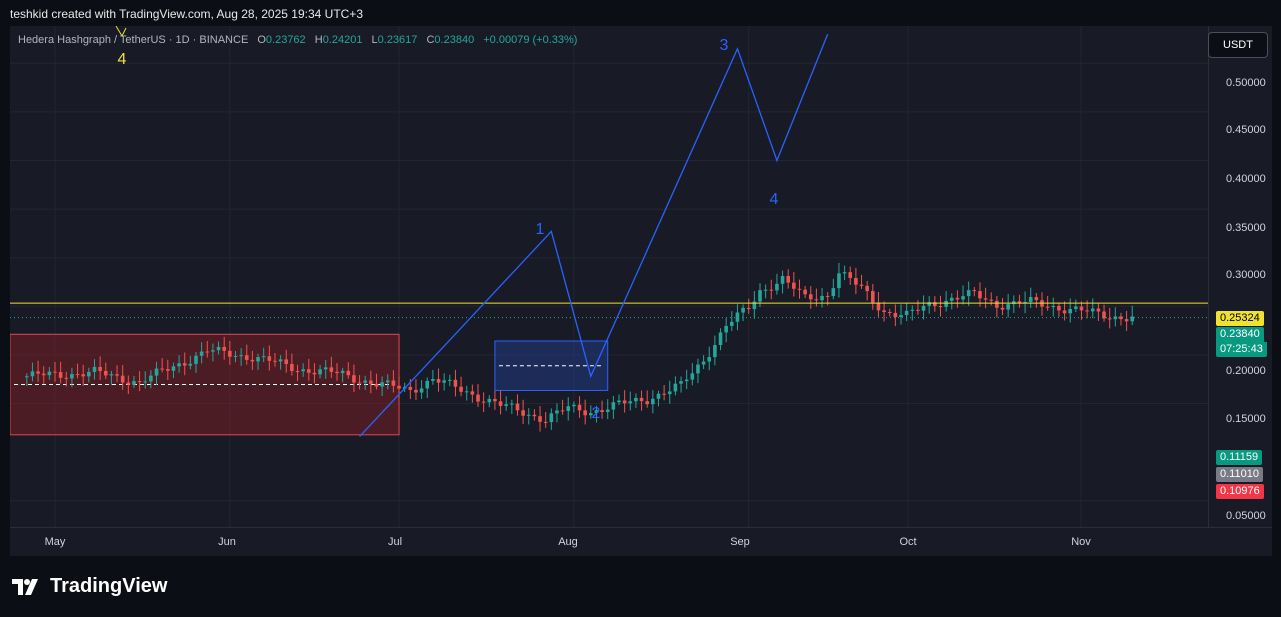 The image size is (1281, 617). I want to click on close-value: 0.23840, so click(454, 40).